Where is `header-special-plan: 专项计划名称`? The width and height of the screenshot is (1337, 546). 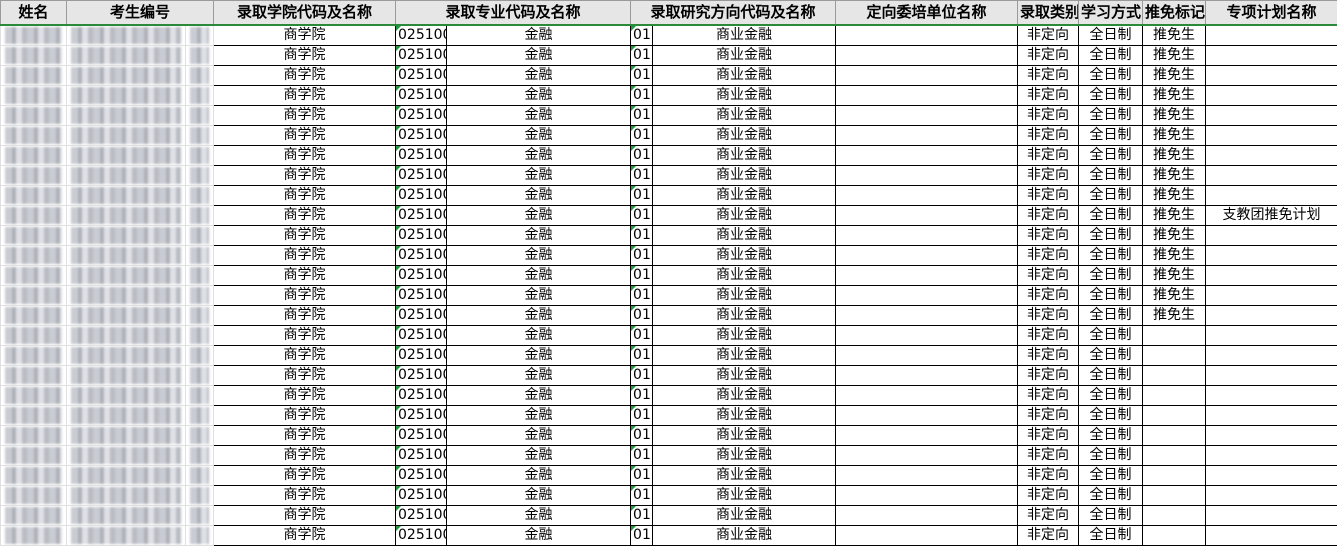
header-special-plan: 专项计划名称 is located at coordinates (1271, 13).